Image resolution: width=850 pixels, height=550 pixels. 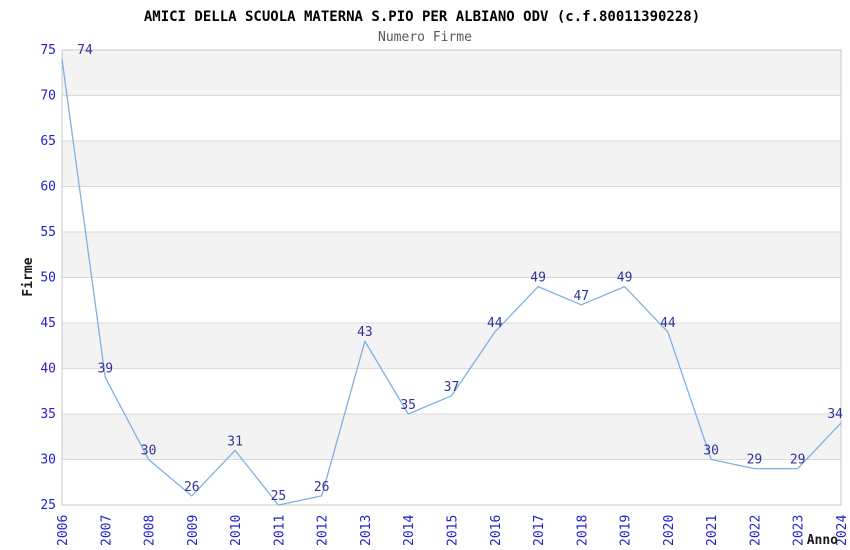 What do you see at coordinates (48, 505) in the screenshot?
I see `y-tick-label-25: 25` at bounding box center [48, 505].